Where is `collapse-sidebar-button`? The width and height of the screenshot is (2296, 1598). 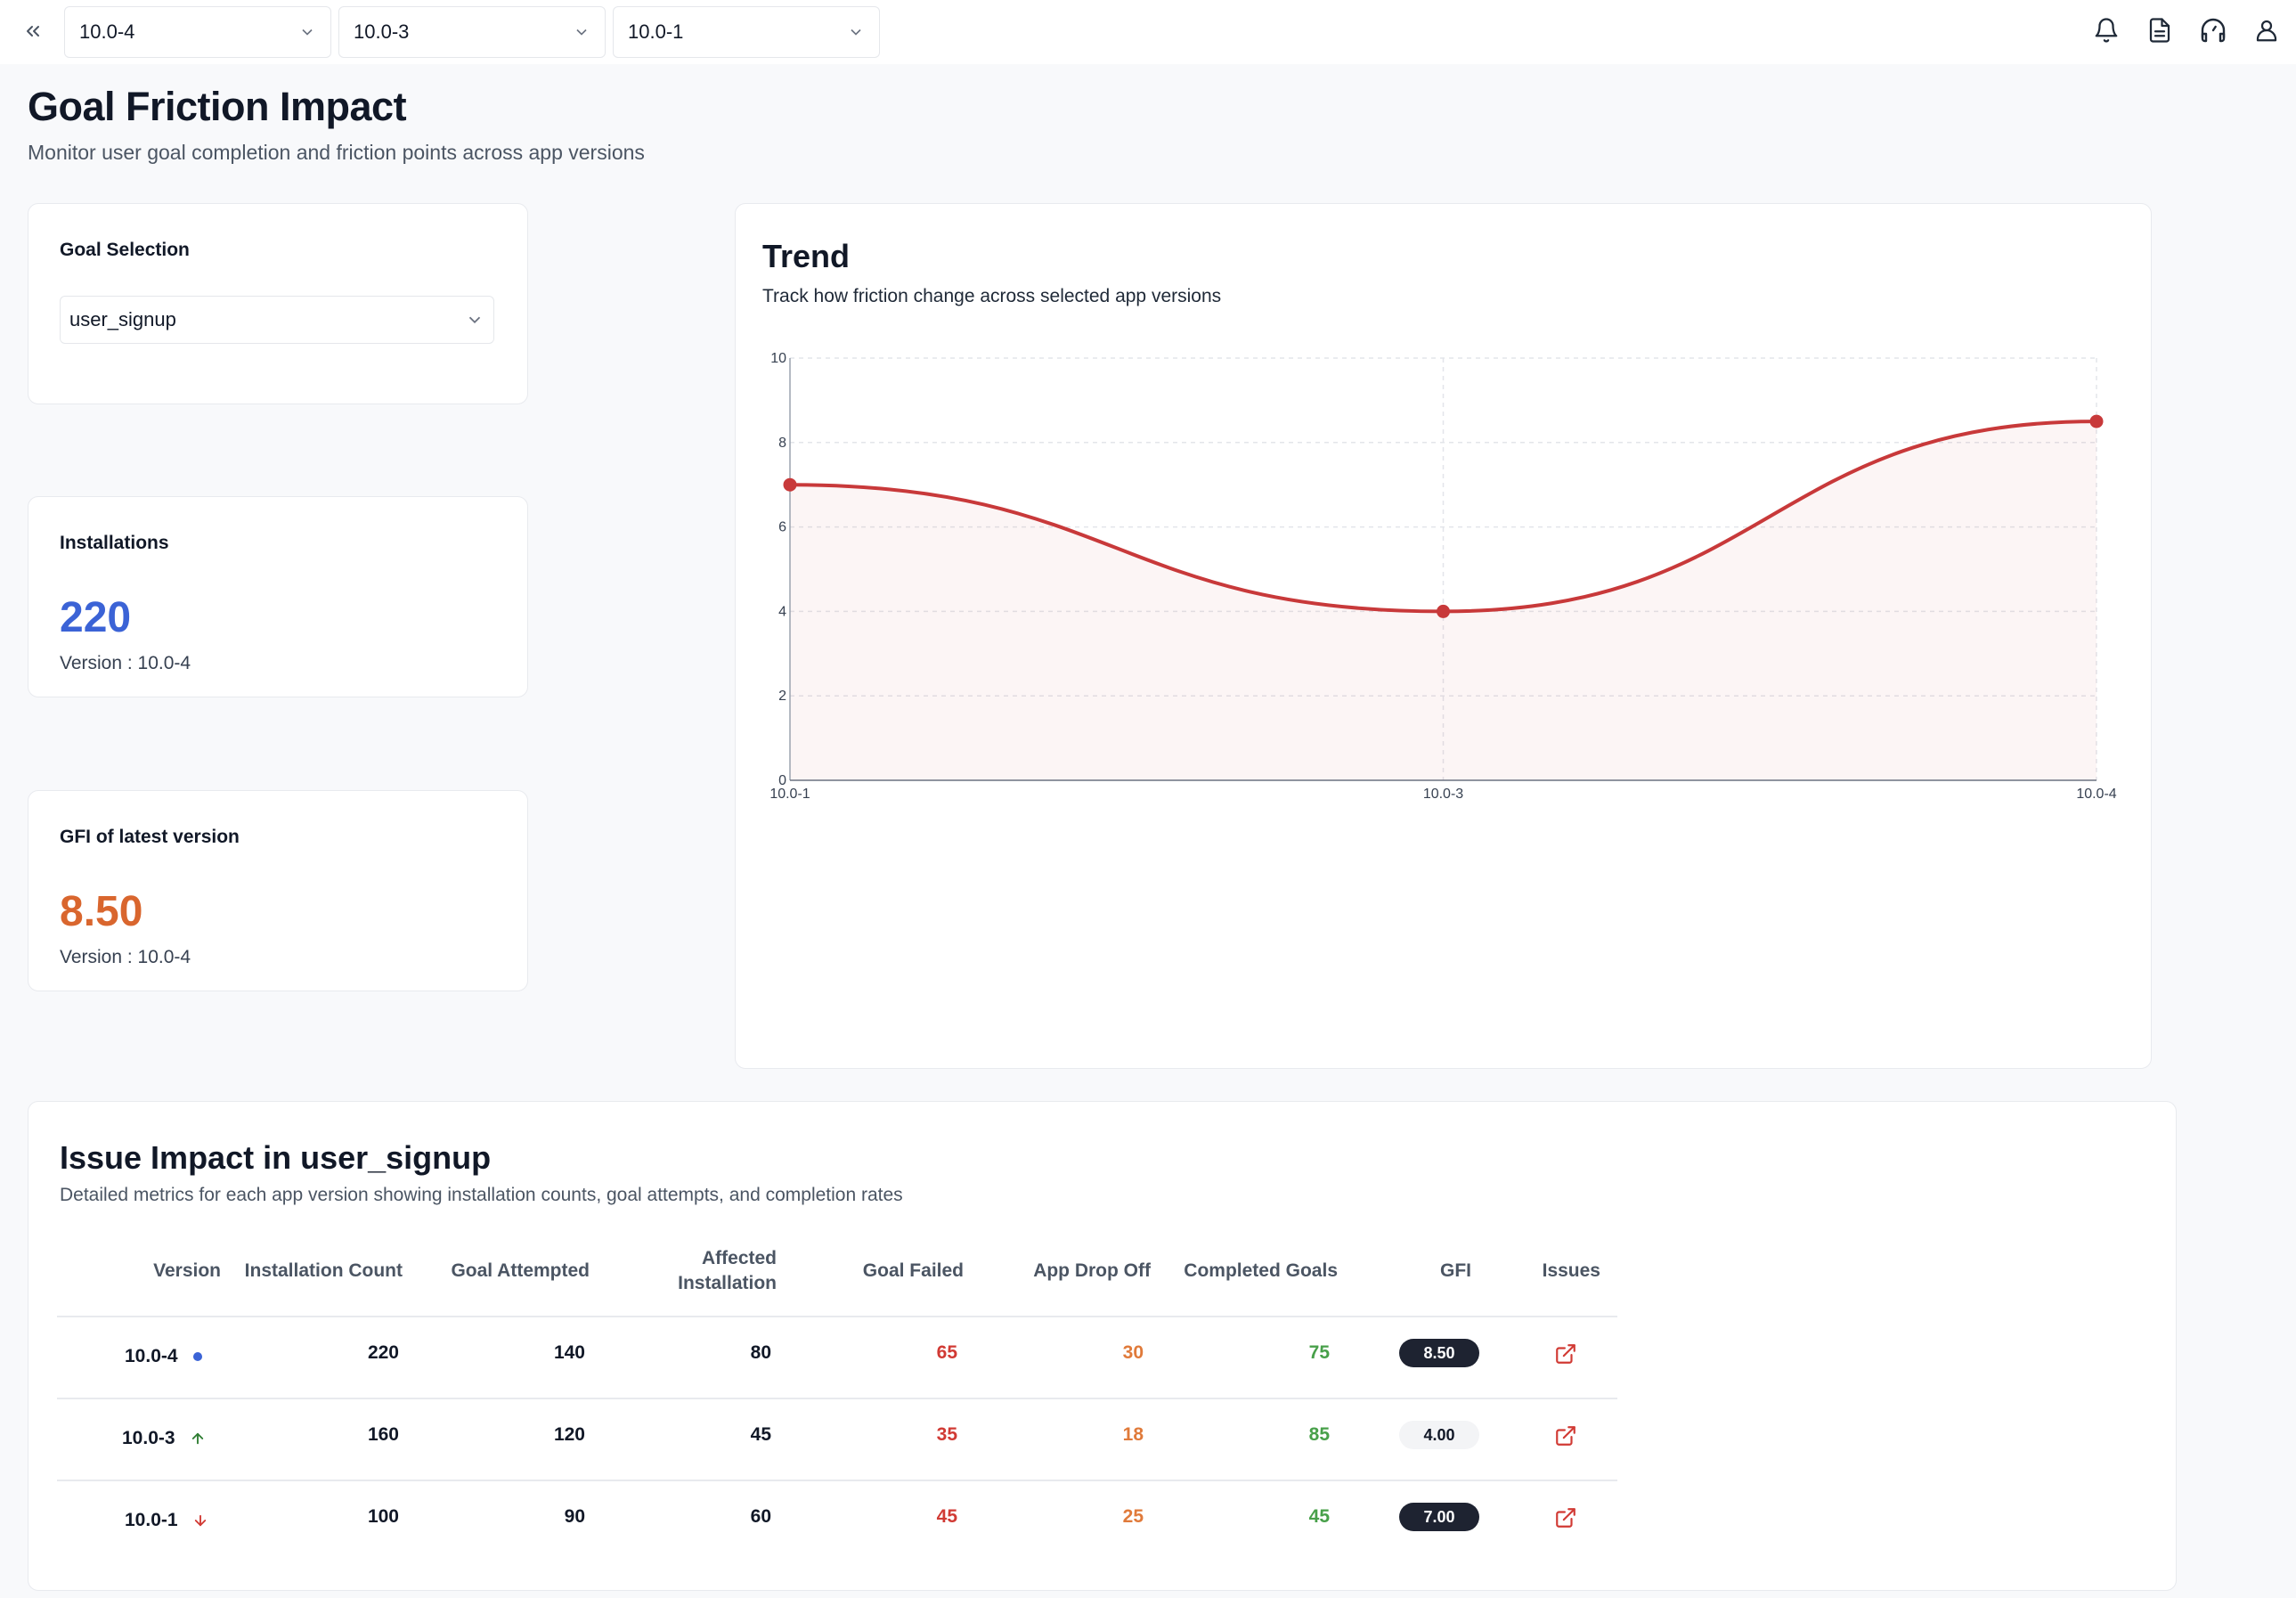 collapse-sidebar-button is located at coordinates (33, 31).